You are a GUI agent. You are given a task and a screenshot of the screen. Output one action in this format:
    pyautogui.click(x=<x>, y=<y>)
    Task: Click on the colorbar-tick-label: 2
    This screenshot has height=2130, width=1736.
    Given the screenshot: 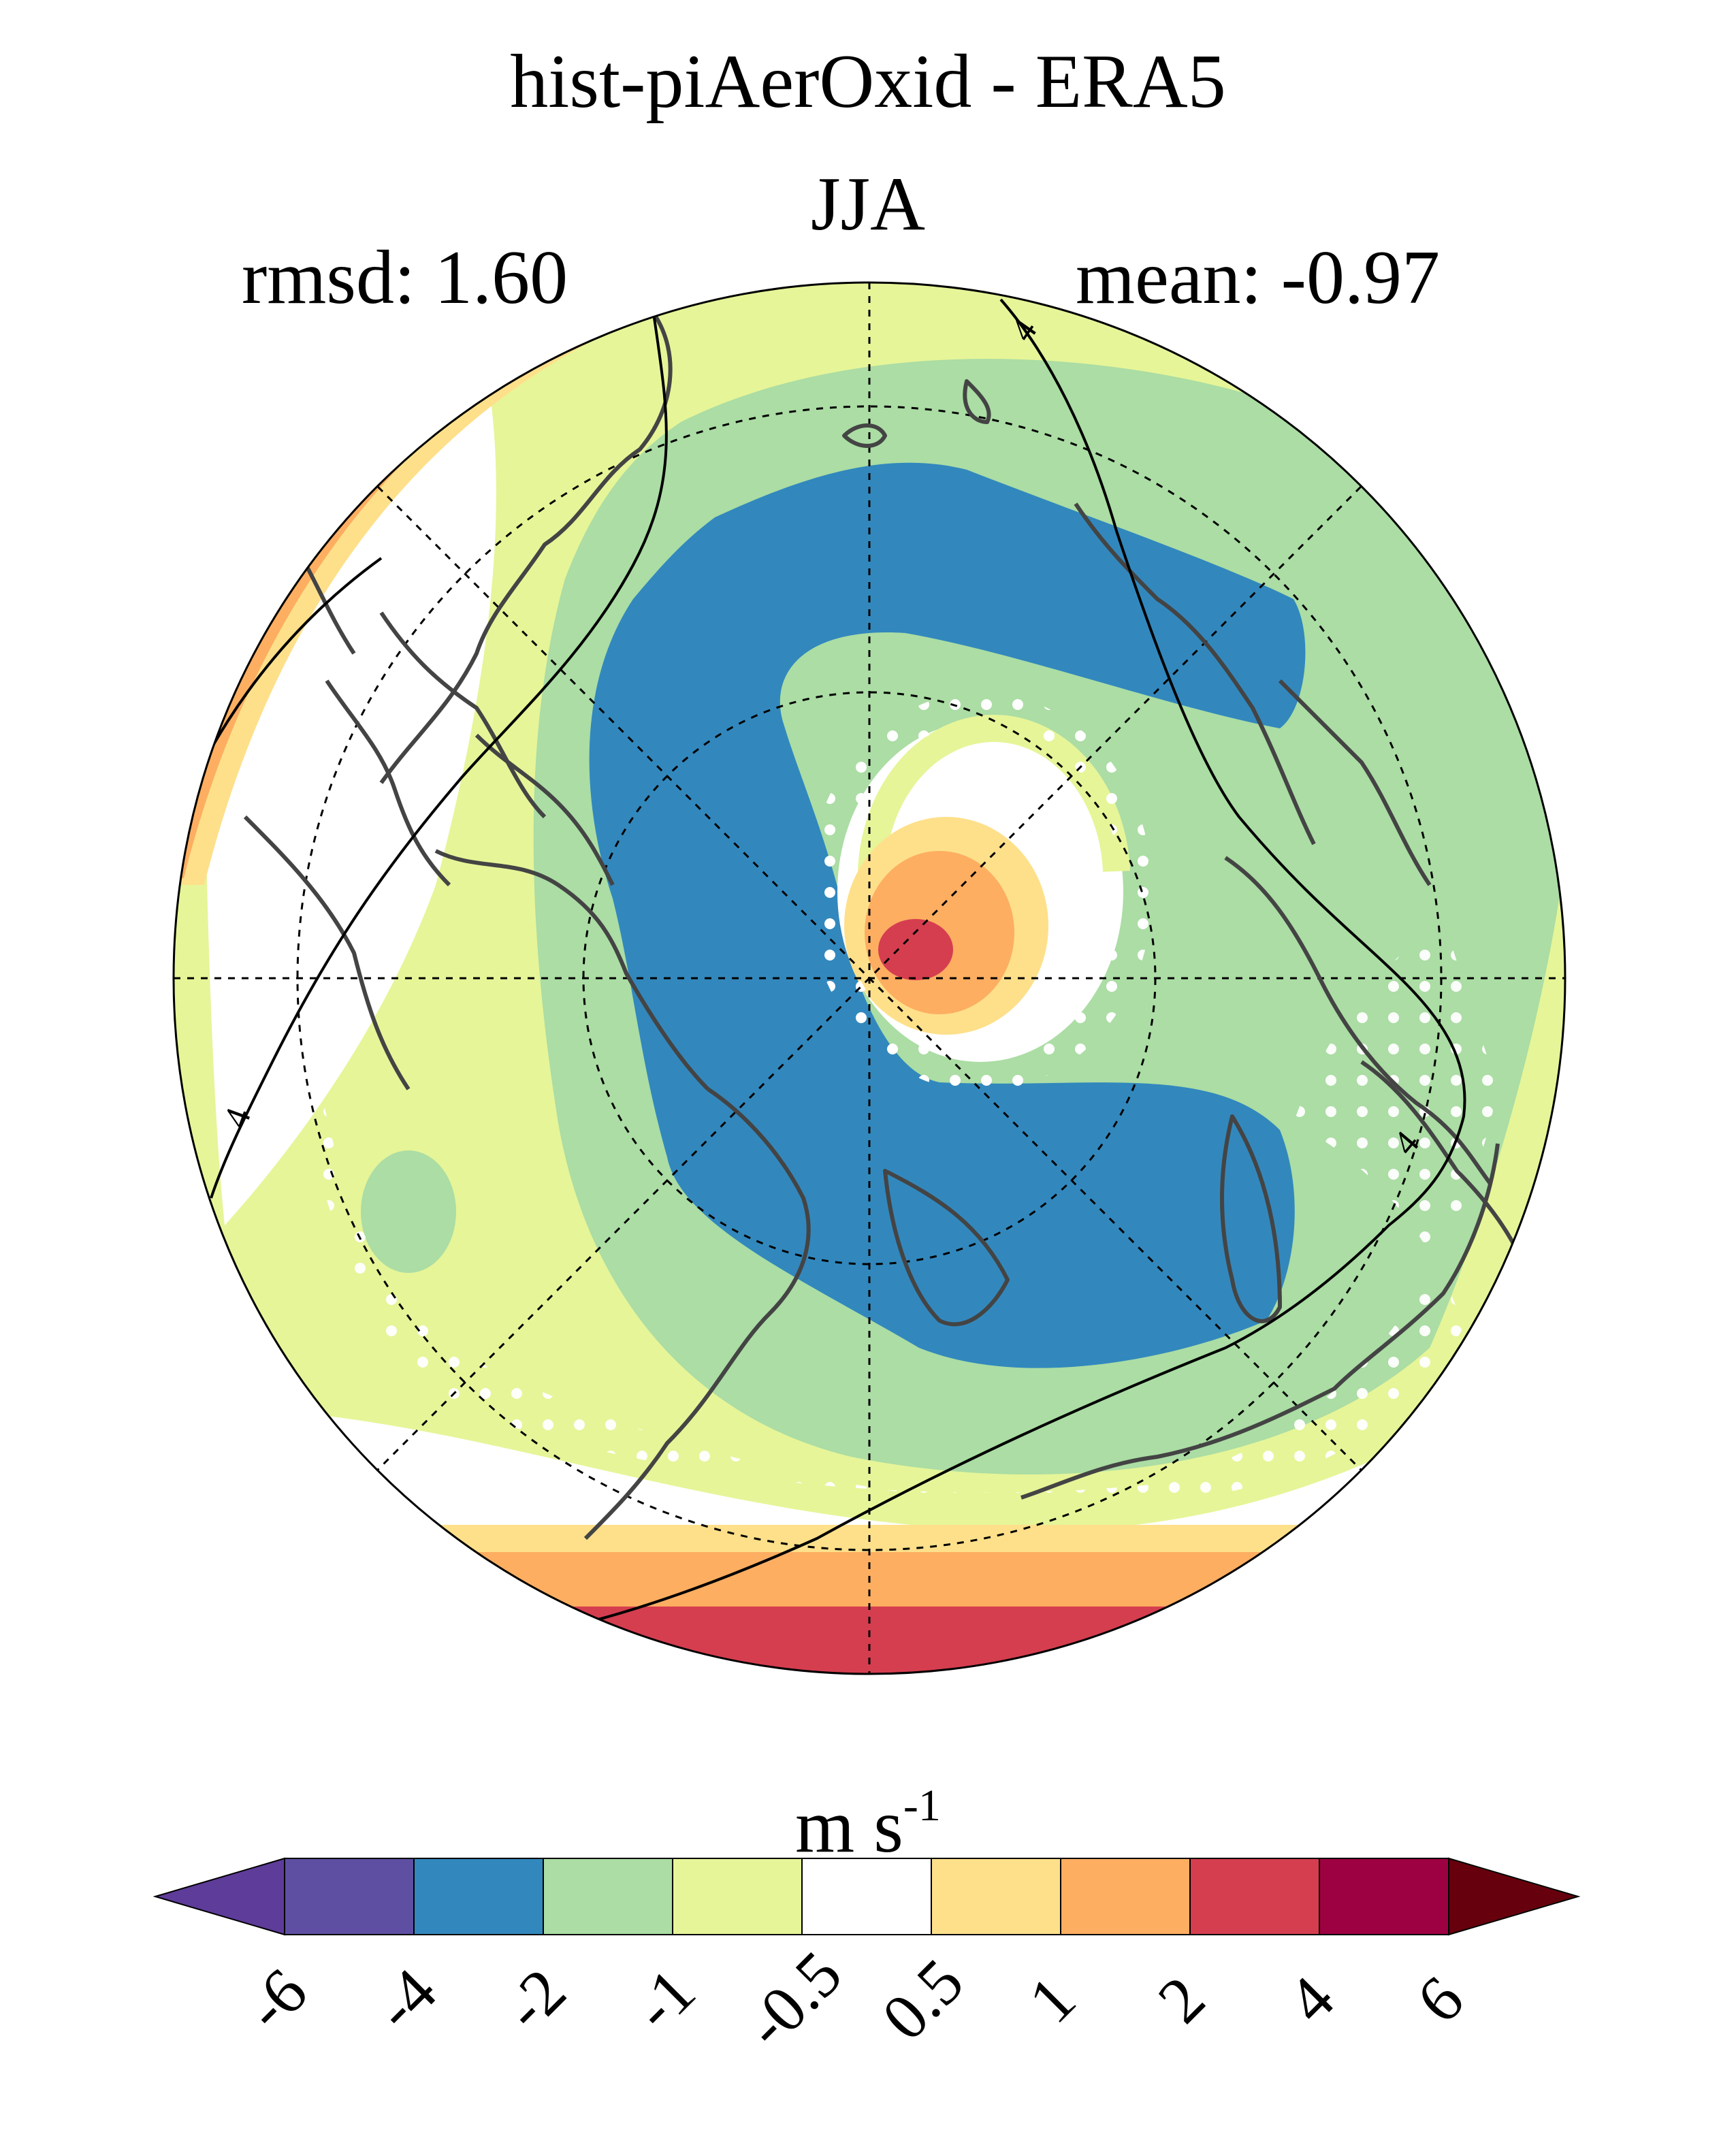 What is the action you would take?
    pyautogui.click(x=1181, y=1999)
    